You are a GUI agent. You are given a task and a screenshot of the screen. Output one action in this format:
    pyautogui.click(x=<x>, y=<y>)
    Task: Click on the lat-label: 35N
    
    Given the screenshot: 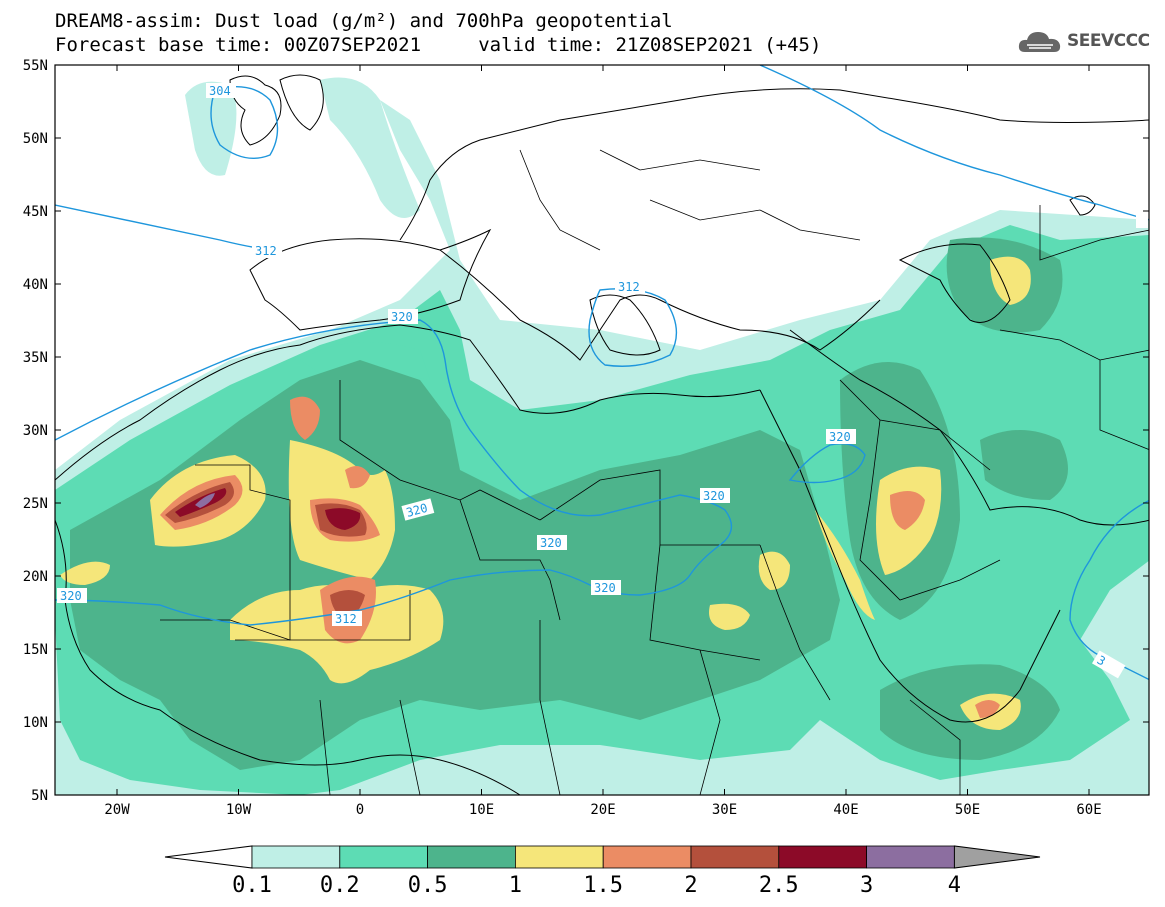 What is the action you would take?
    pyautogui.click(x=35, y=358)
    